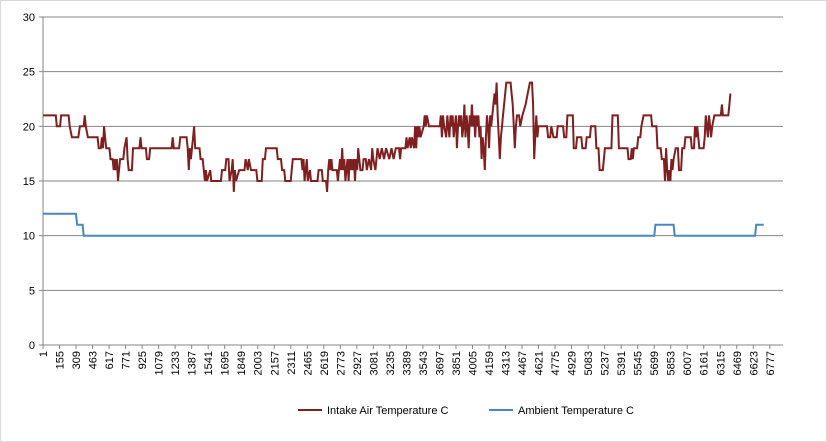 Image resolution: width=827 pixels, height=442 pixels. Describe the element at coordinates (606, 363) in the screenshot. I see `xtick-label-5237: 5237` at that location.